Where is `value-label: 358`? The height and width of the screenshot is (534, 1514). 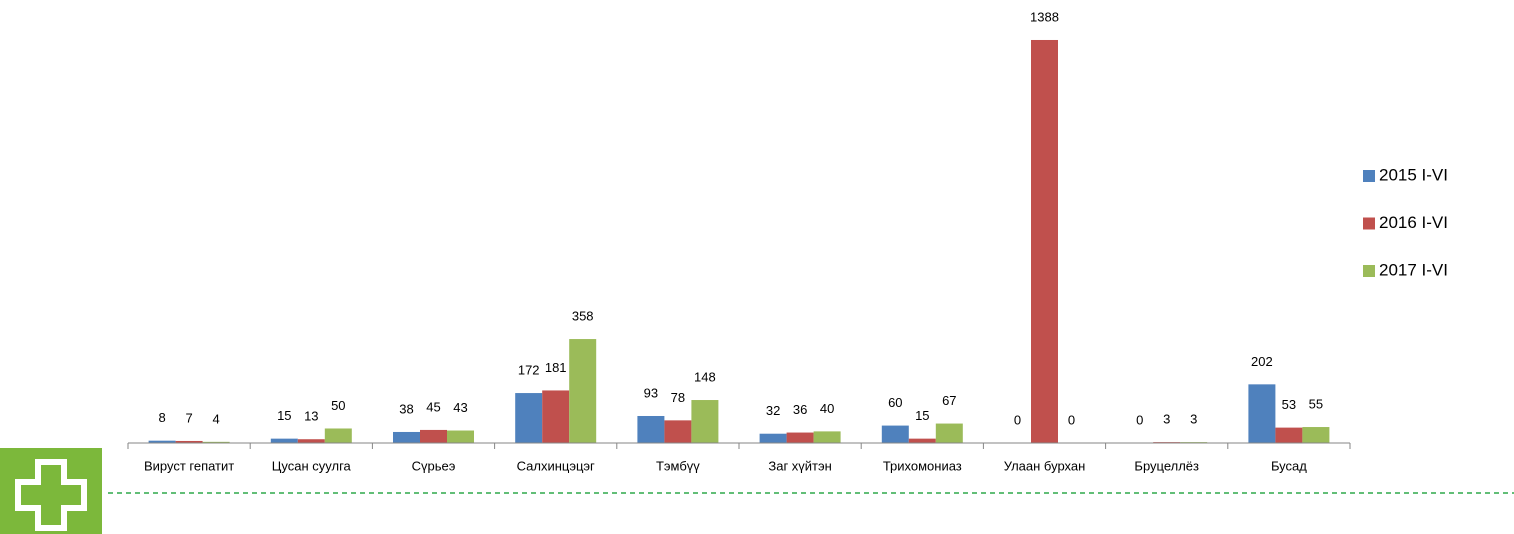
value-label: 358 is located at coordinates (583, 315).